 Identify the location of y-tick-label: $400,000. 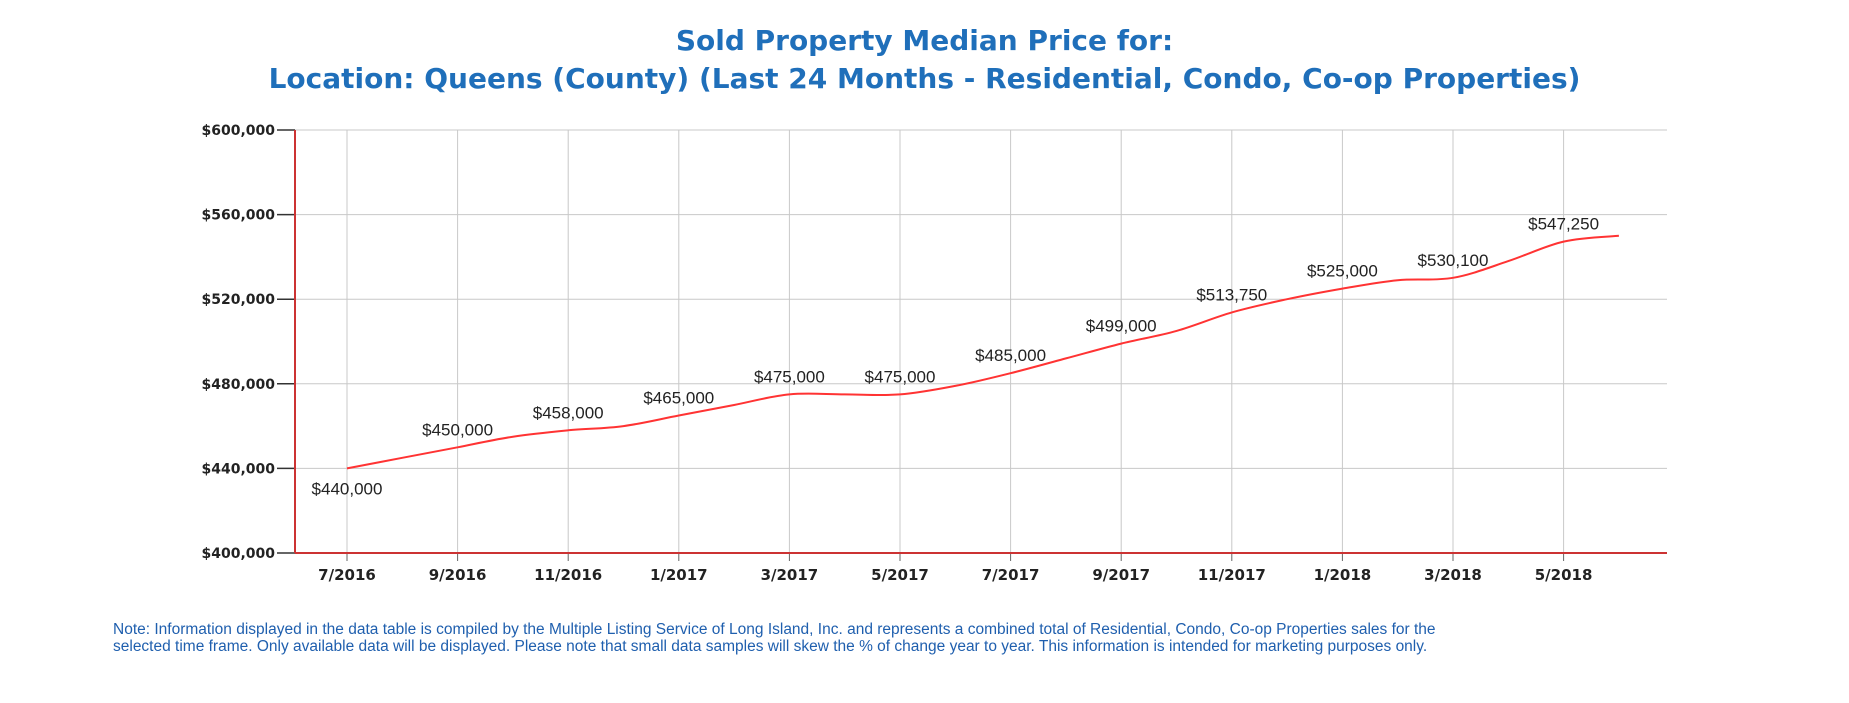
(238, 554).